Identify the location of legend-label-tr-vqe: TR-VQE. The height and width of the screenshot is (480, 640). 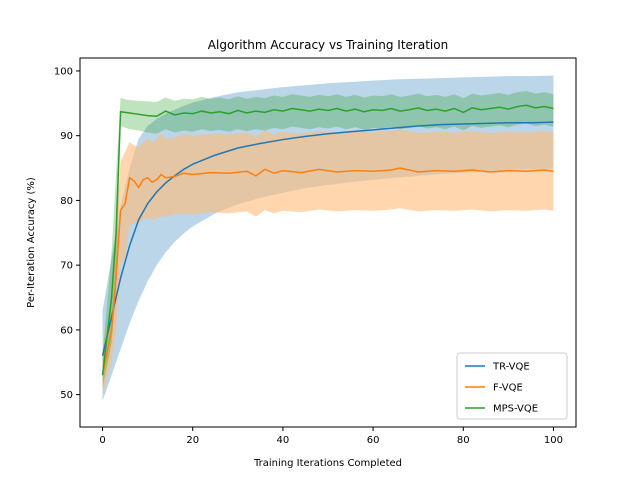
(511, 367).